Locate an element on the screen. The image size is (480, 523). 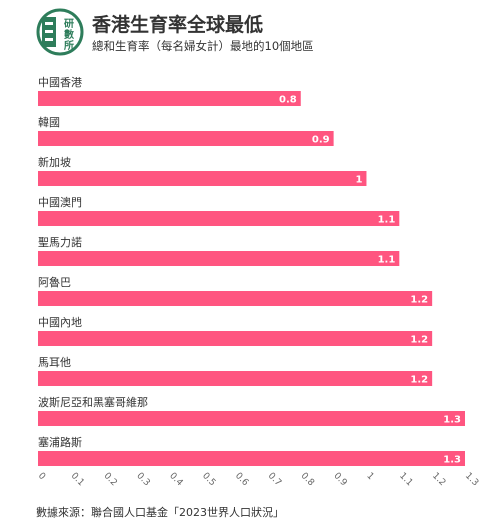
x-tick-label: 1.1 is located at coordinates (405, 479).